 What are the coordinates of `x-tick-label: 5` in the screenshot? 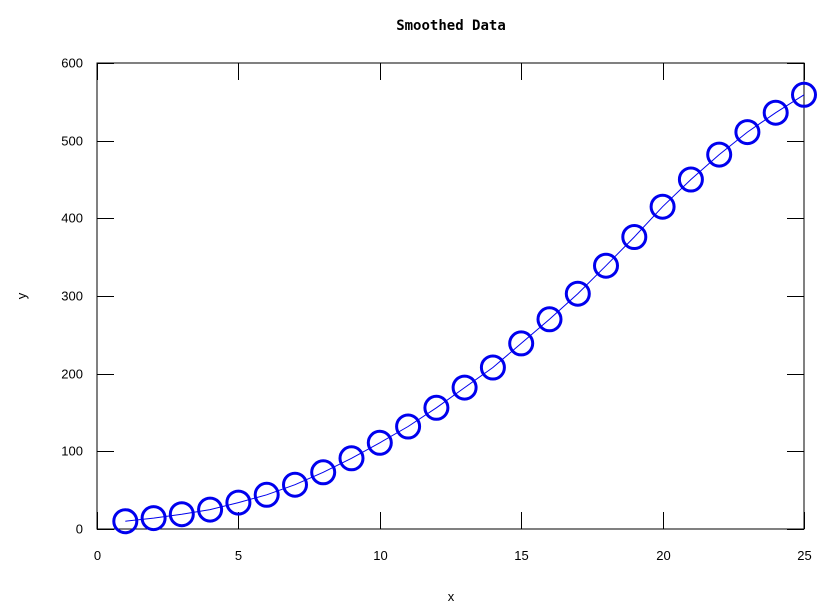 It's located at (238, 555).